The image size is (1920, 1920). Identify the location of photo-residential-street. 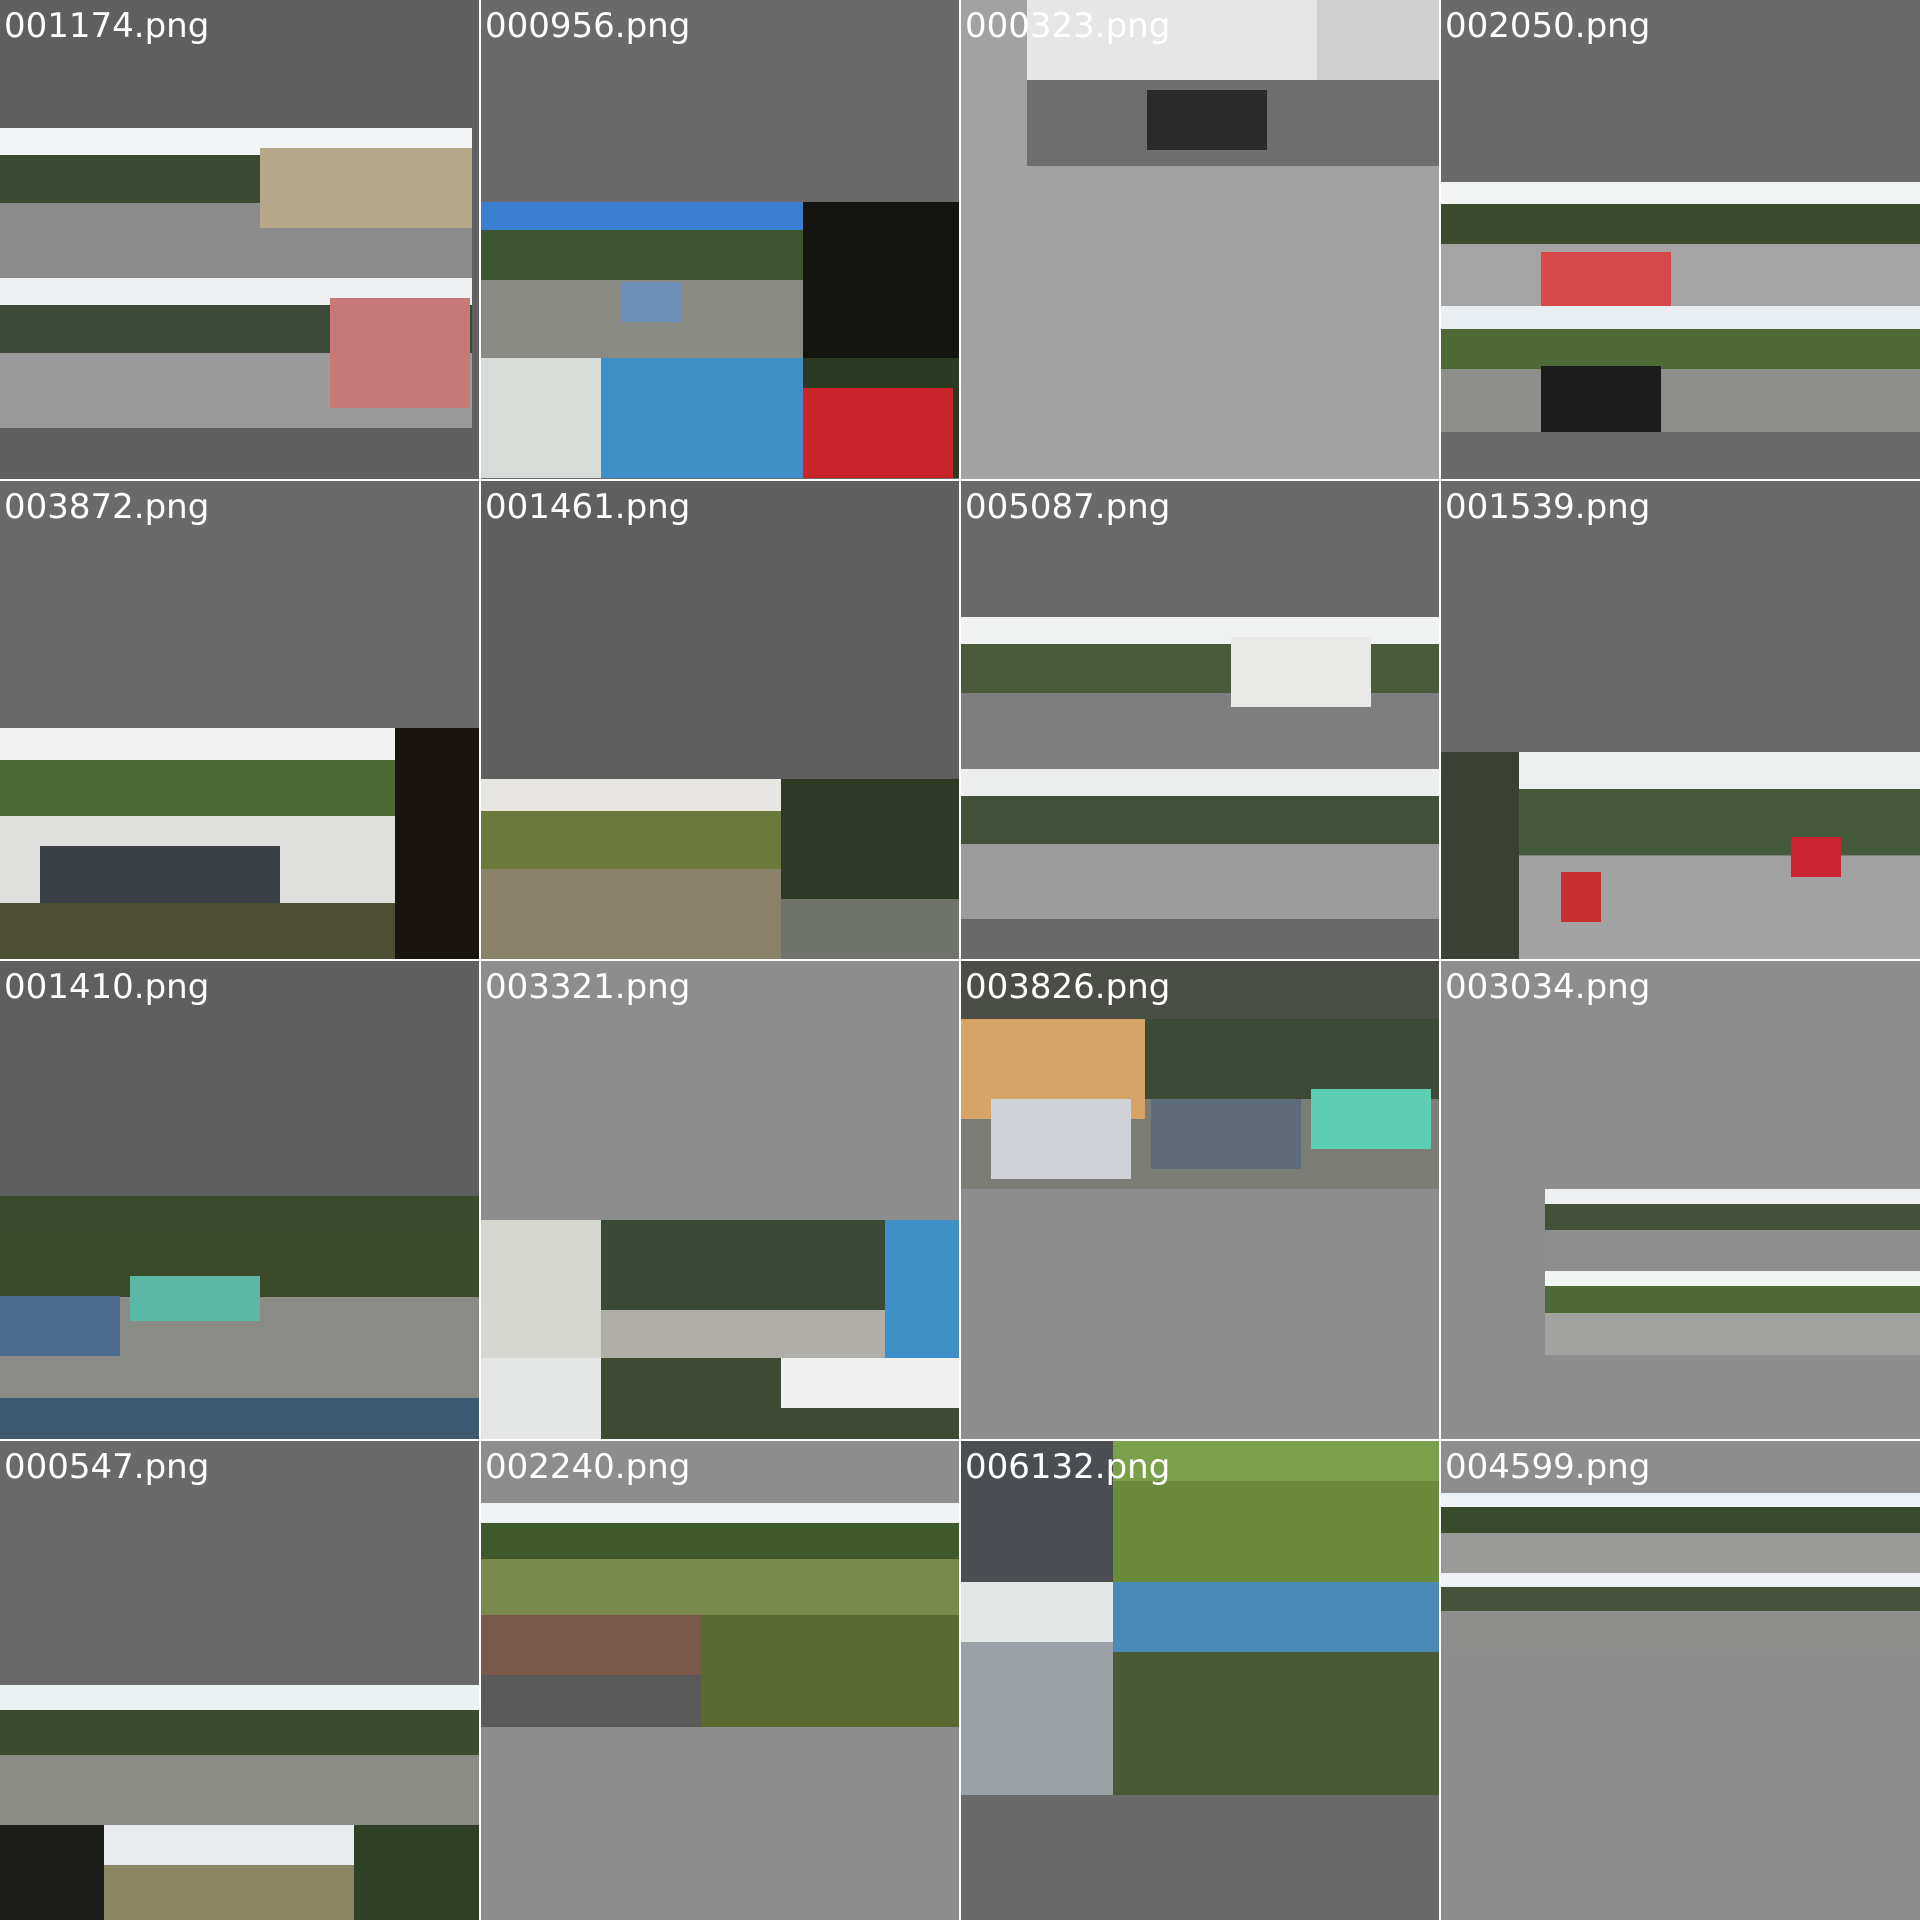
(1680, 244).